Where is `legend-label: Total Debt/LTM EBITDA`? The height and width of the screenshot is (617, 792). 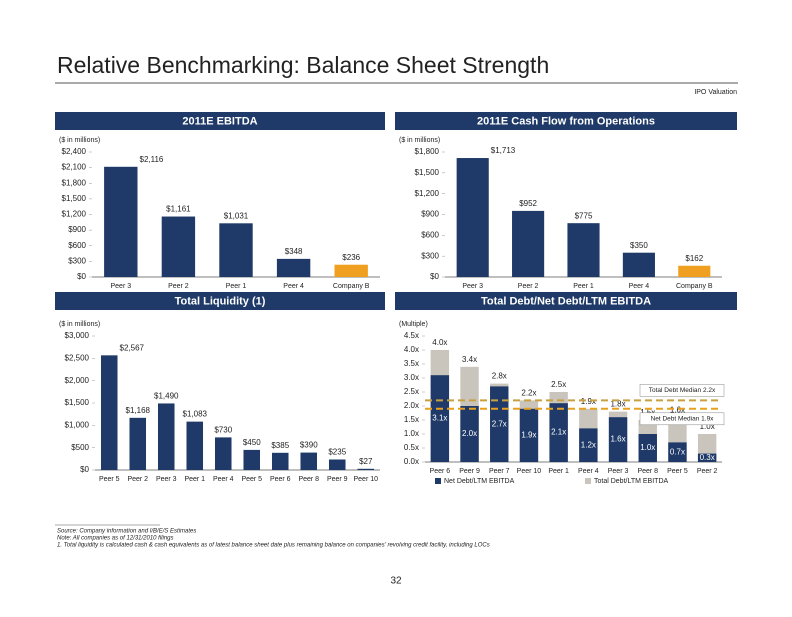 legend-label: Total Debt/LTM EBITDA is located at coordinates (631, 481).